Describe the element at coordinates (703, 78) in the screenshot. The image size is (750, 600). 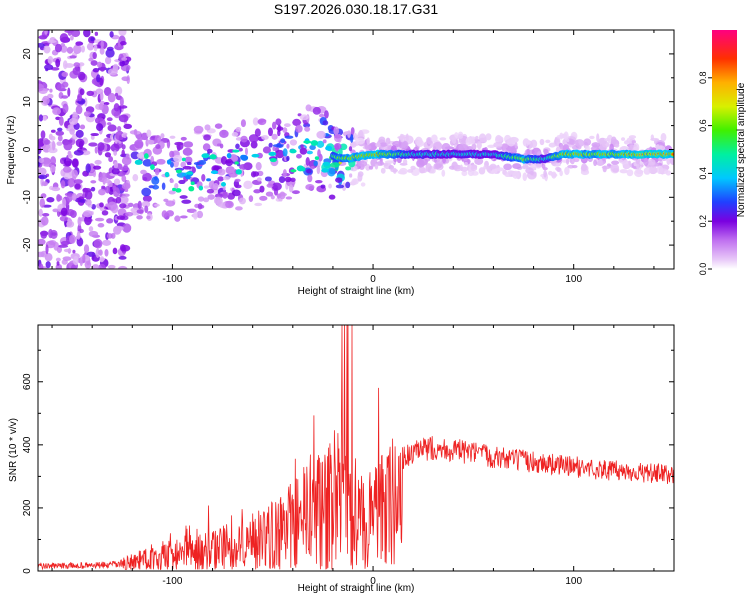
I see `colorbar-tick-label: 0.8` at that location.